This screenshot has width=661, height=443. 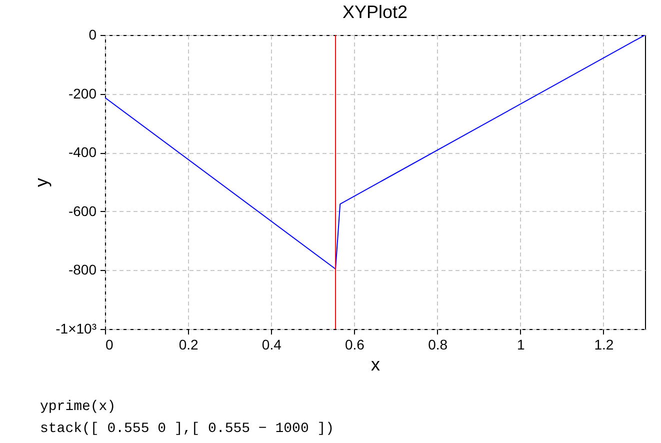 What do you see at coordinates (82, 270) in the screenshot?
I see `y-tick-label: -800` at bounding box center [82, 270].